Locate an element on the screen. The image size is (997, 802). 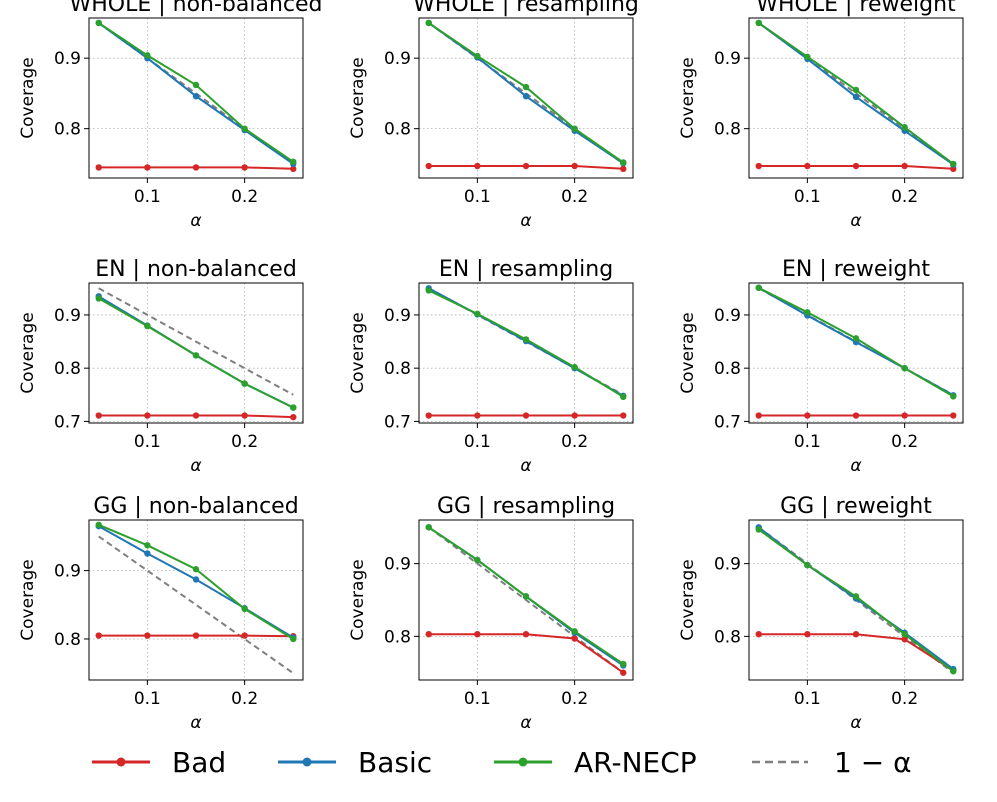
panel-whole-reweight: 0.1 0.2 0.8 0.9 WHOLE | reweight α Coverage is located at coordinates (821, 115).